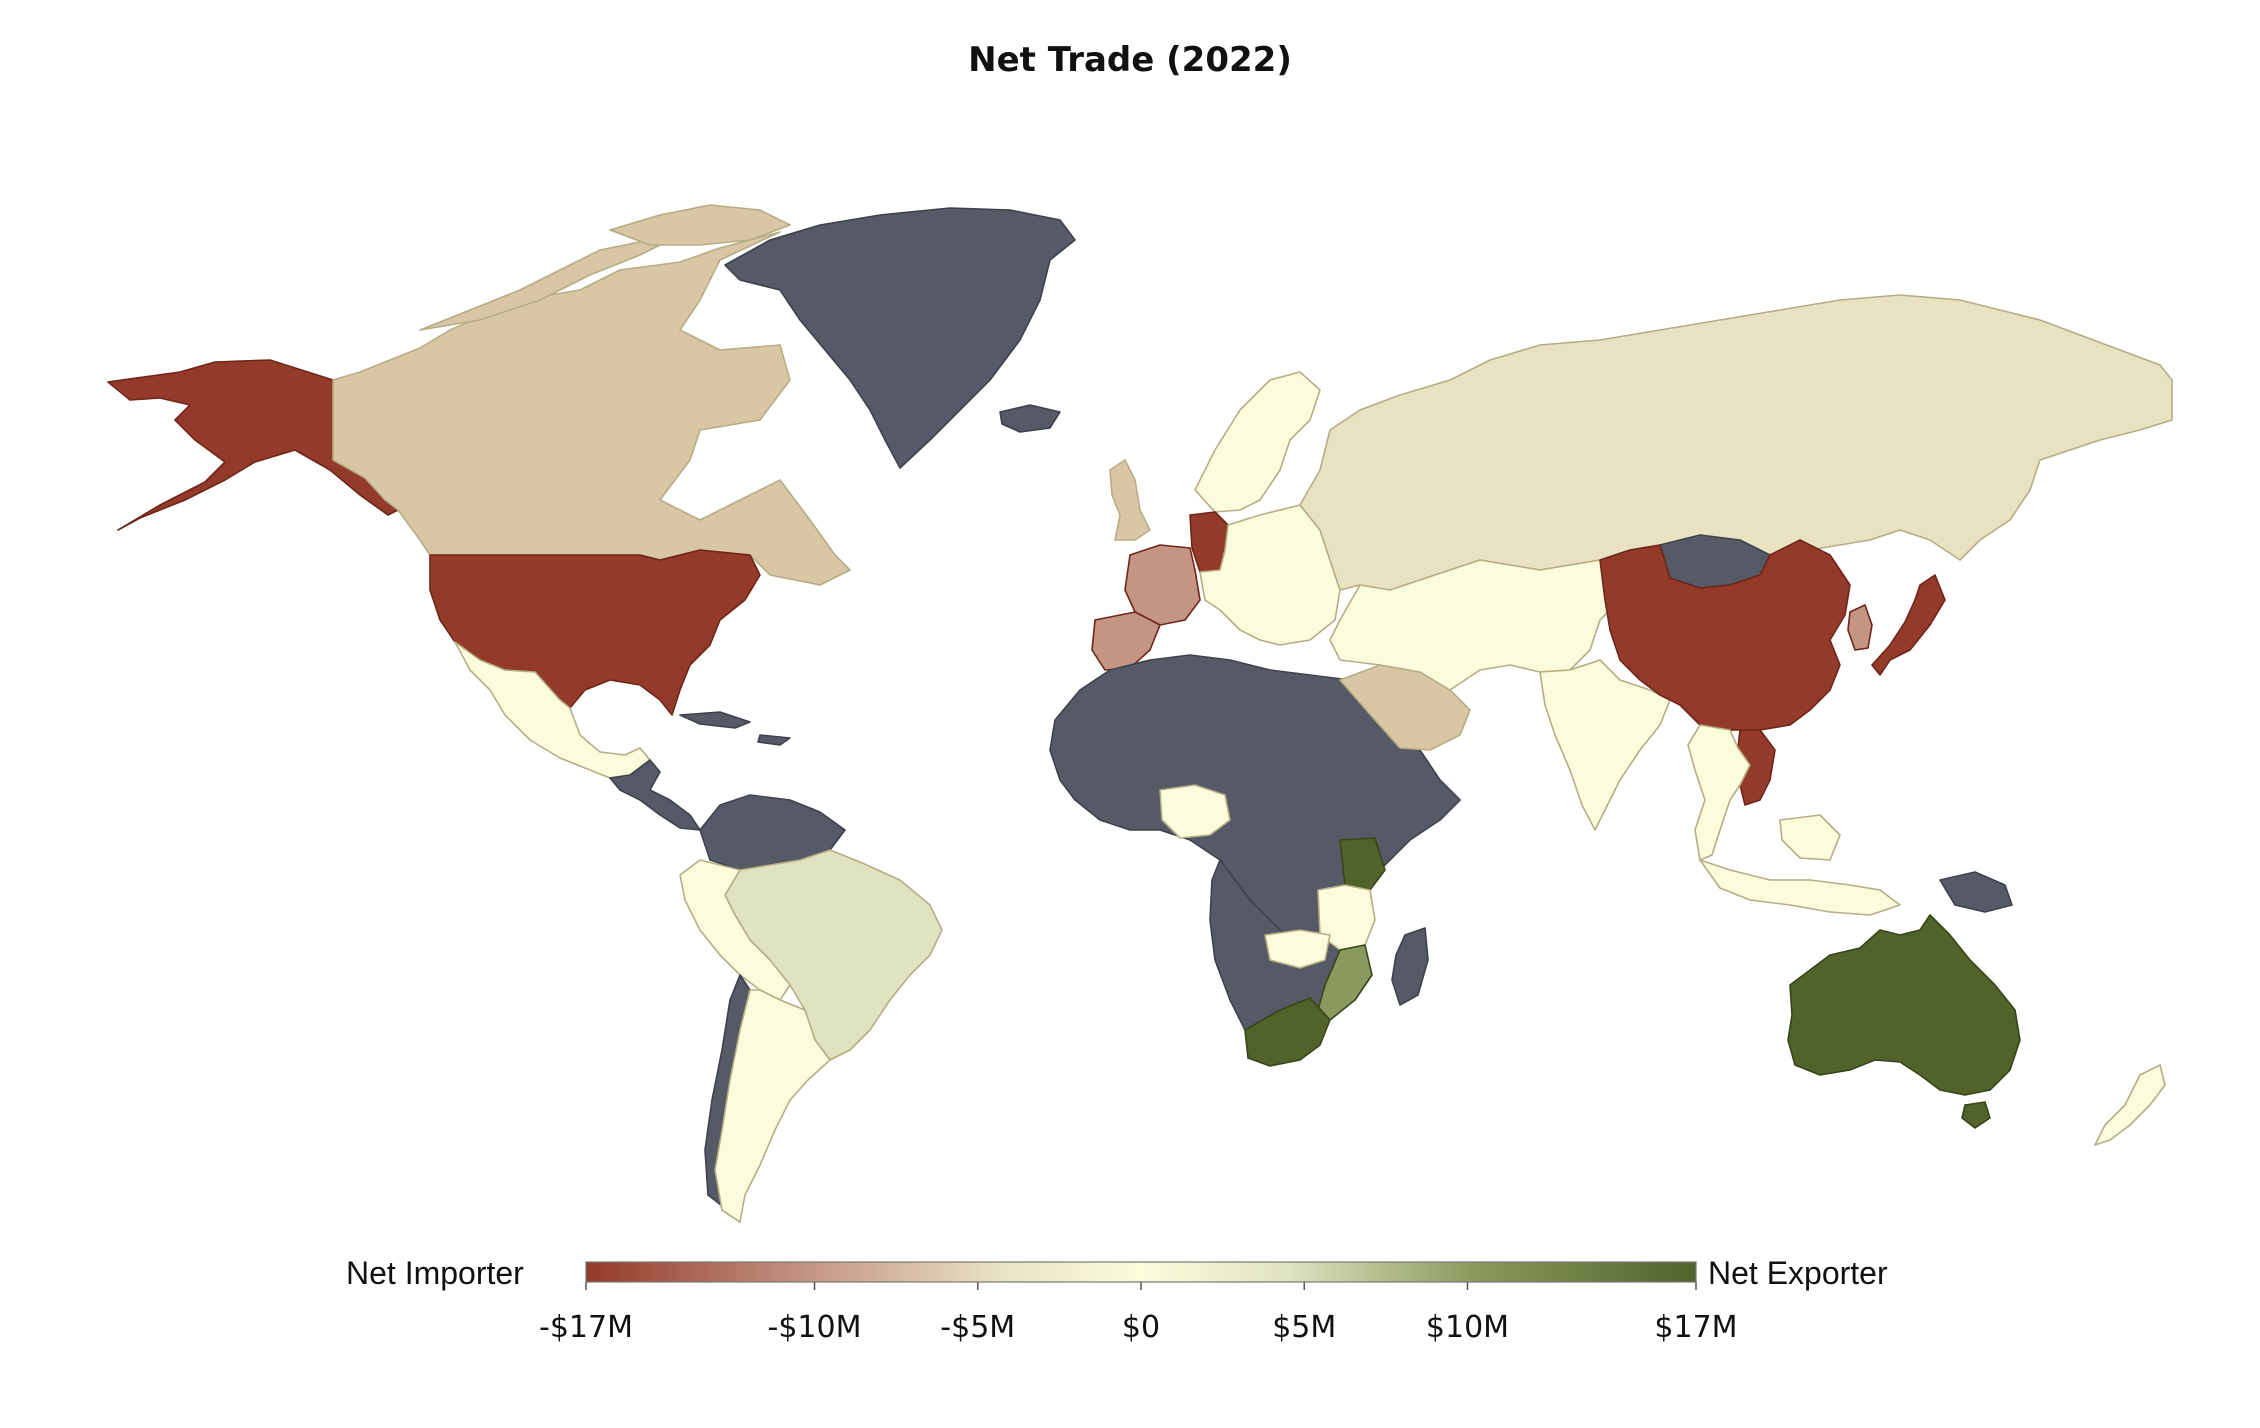 Image resolution: width=2260 pixels, height=1428 pixels. What do you see at coordinates (1410, 966) in the screenshot?
I see `madagascar` at bounding box center [1410, 966].